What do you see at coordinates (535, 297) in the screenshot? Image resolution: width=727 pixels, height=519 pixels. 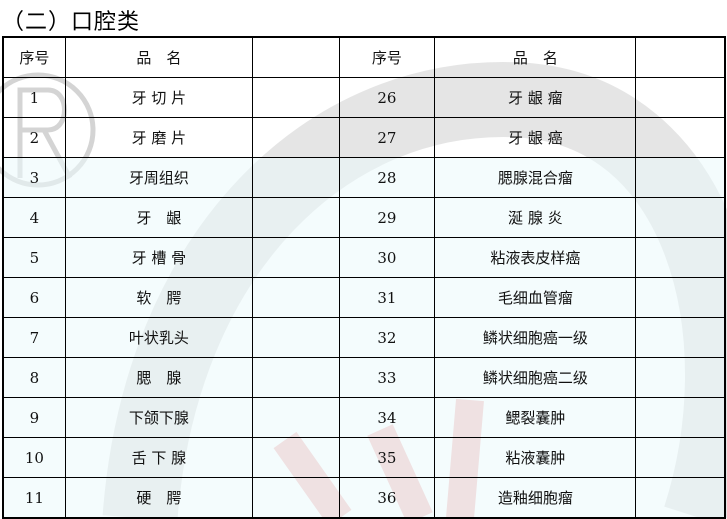 I see `item-name: 毛细血管瘤` at bounding box center [535, 297].